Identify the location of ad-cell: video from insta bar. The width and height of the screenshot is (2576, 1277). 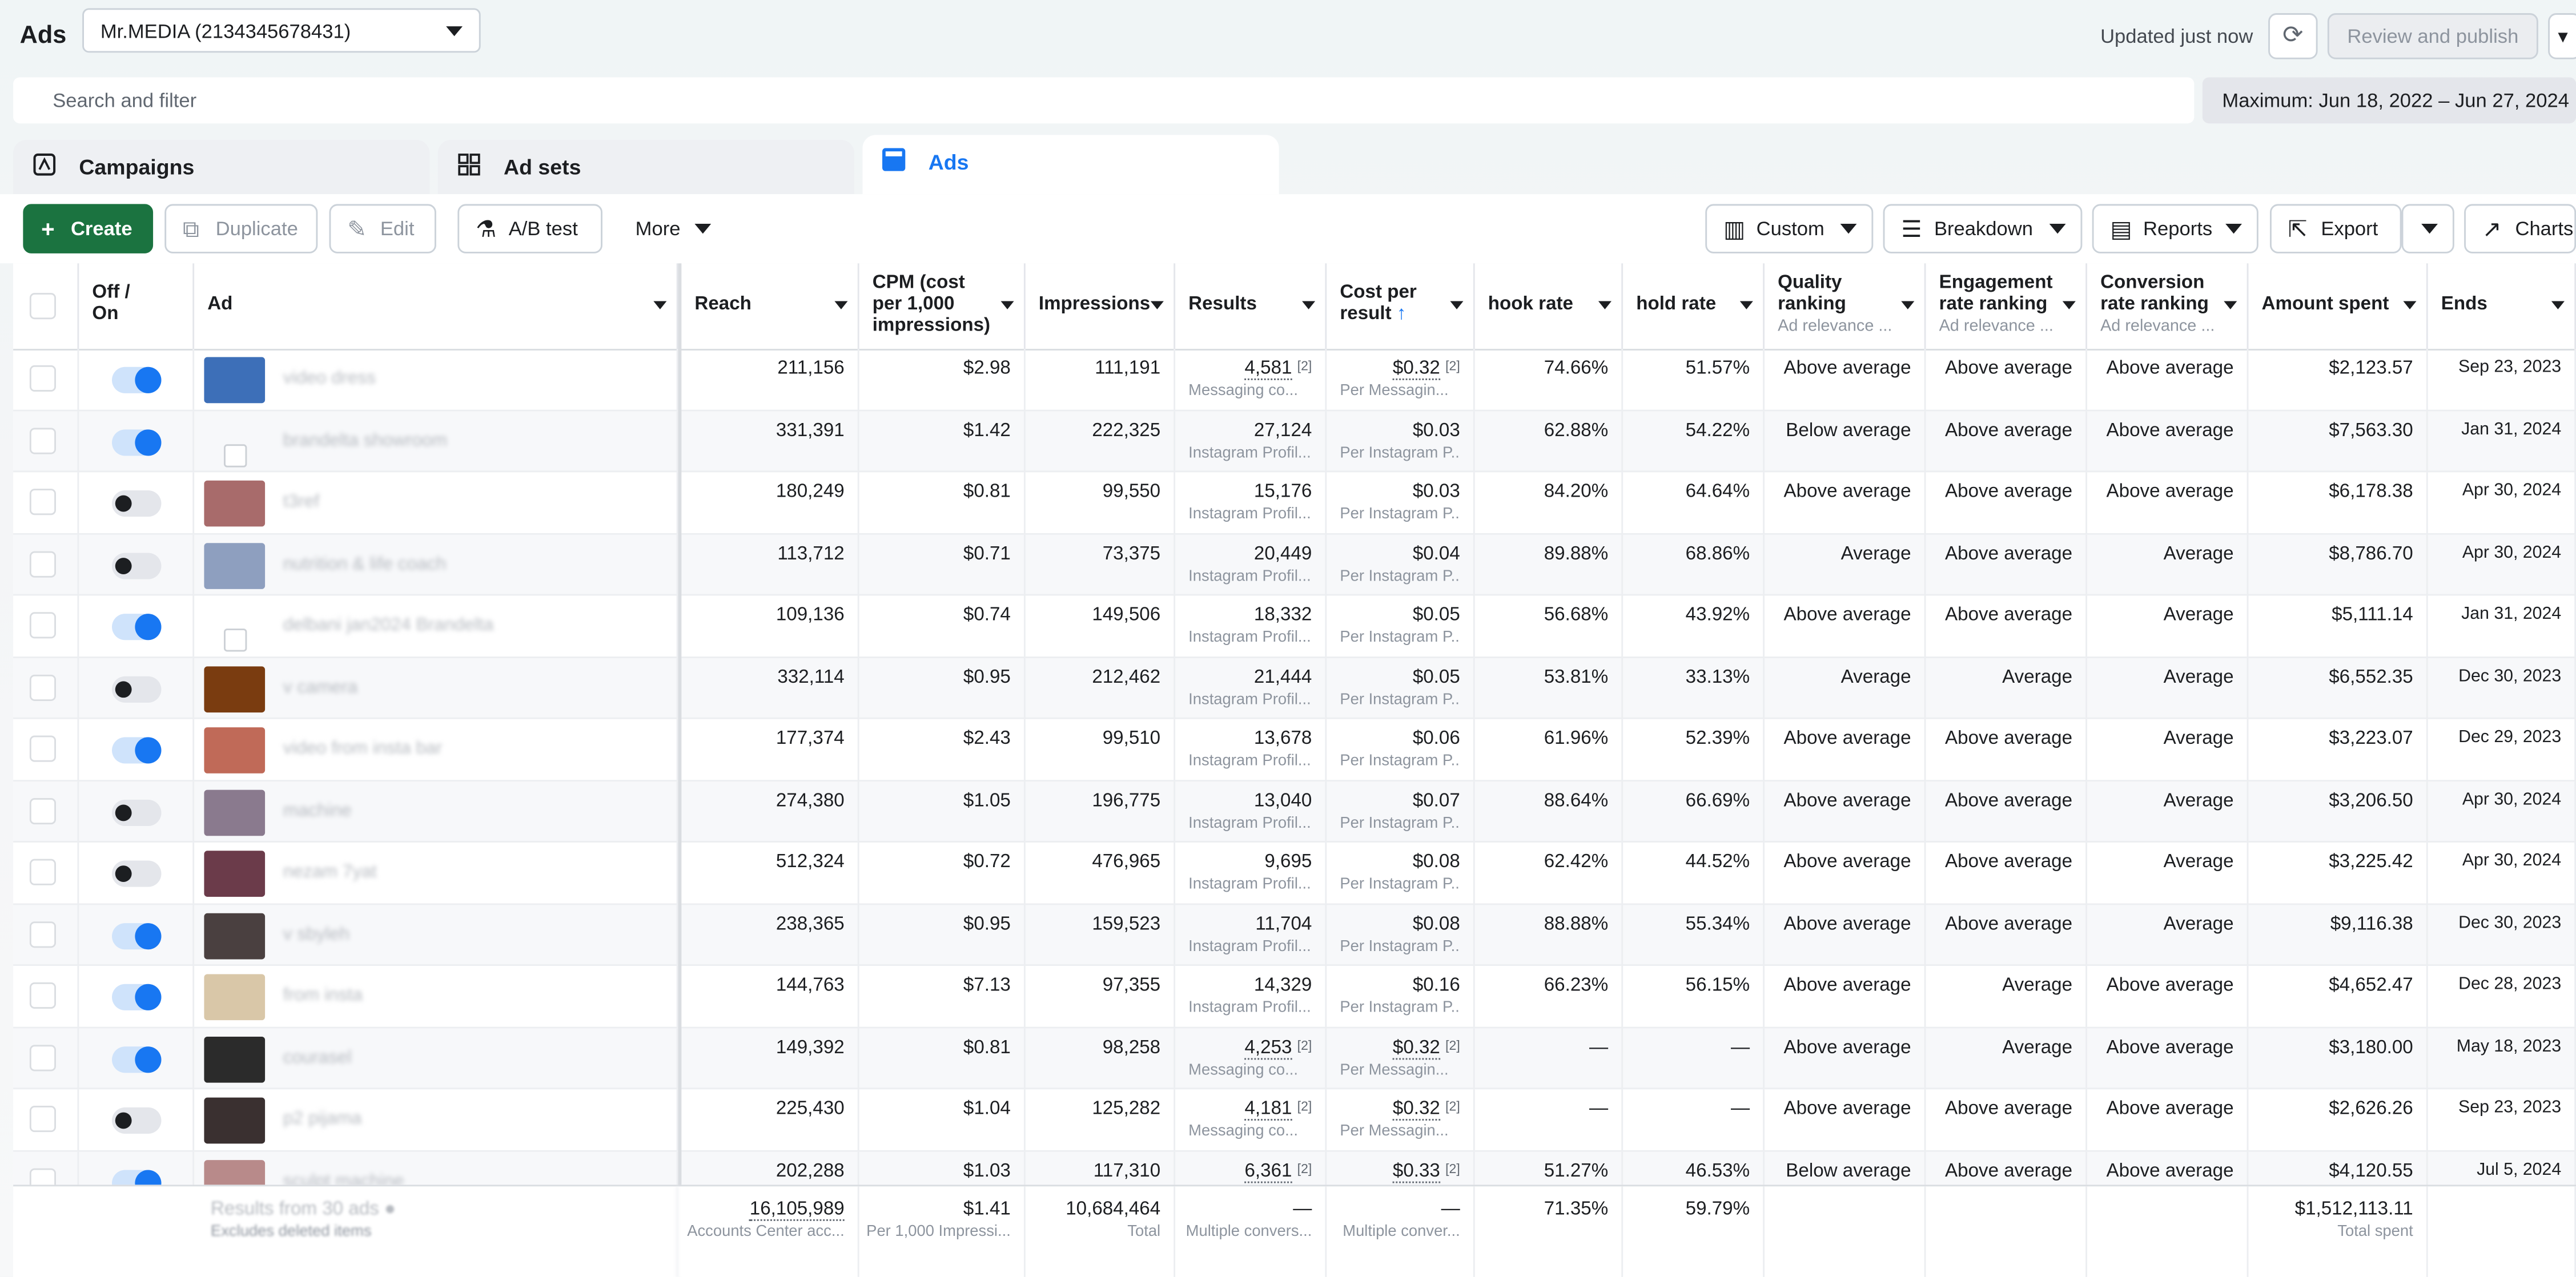
(436, 750).